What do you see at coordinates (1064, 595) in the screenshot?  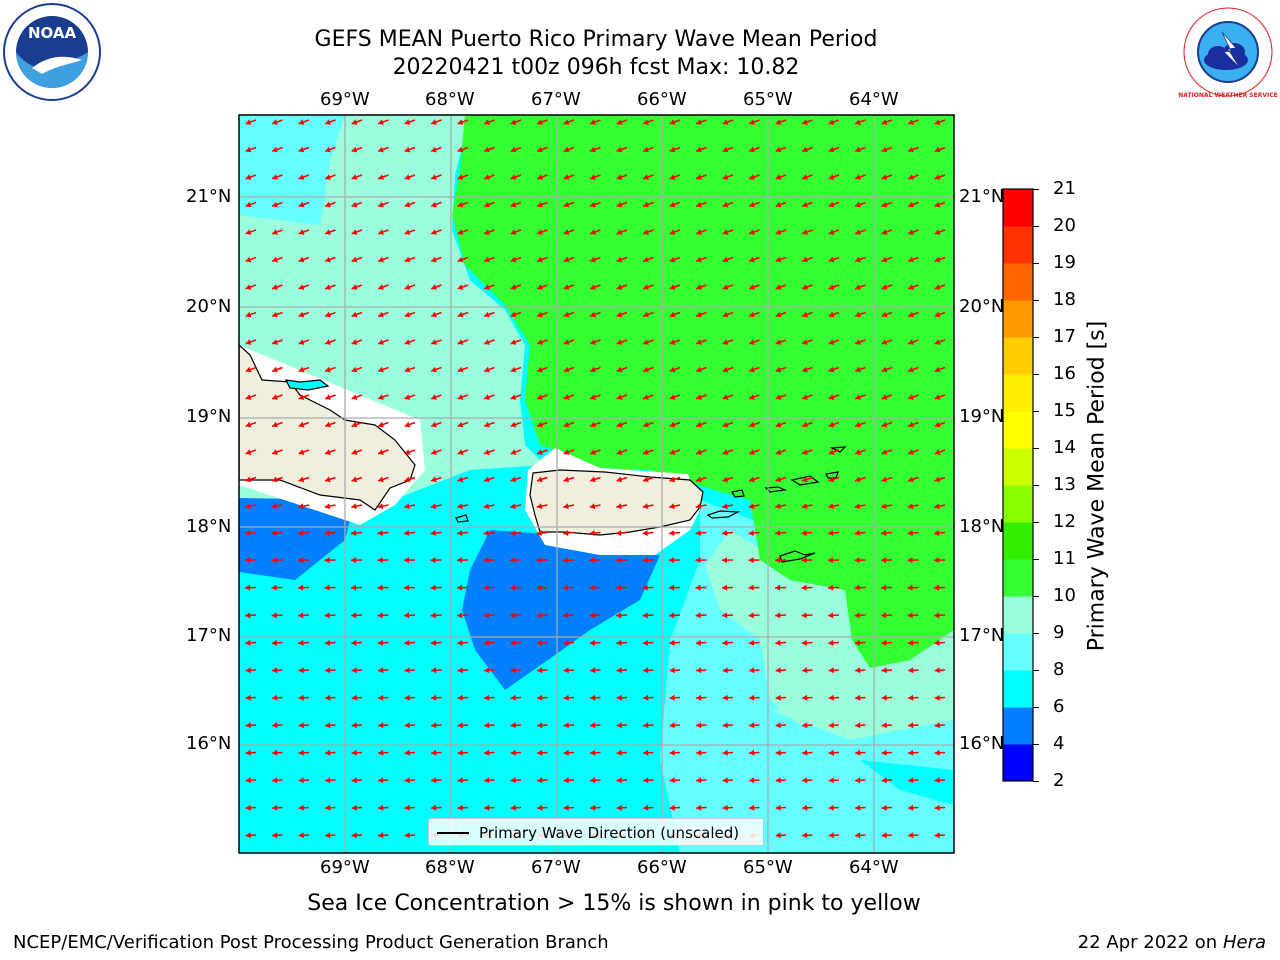 I see `colorbar-tick-label: 10` at bounding box center [1064, 595].